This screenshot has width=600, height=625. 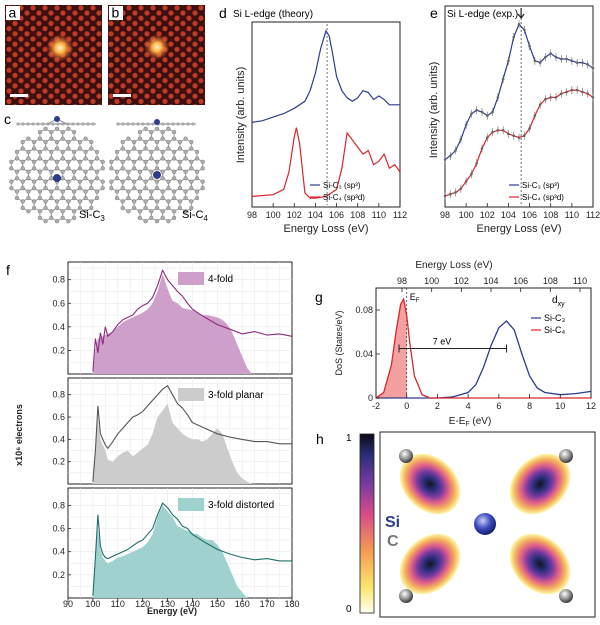 What do you see at coordinates (529, 406) in the screenshot?
I see `chart-g-x-tick-label: 8` at bounding box center [529, 406].